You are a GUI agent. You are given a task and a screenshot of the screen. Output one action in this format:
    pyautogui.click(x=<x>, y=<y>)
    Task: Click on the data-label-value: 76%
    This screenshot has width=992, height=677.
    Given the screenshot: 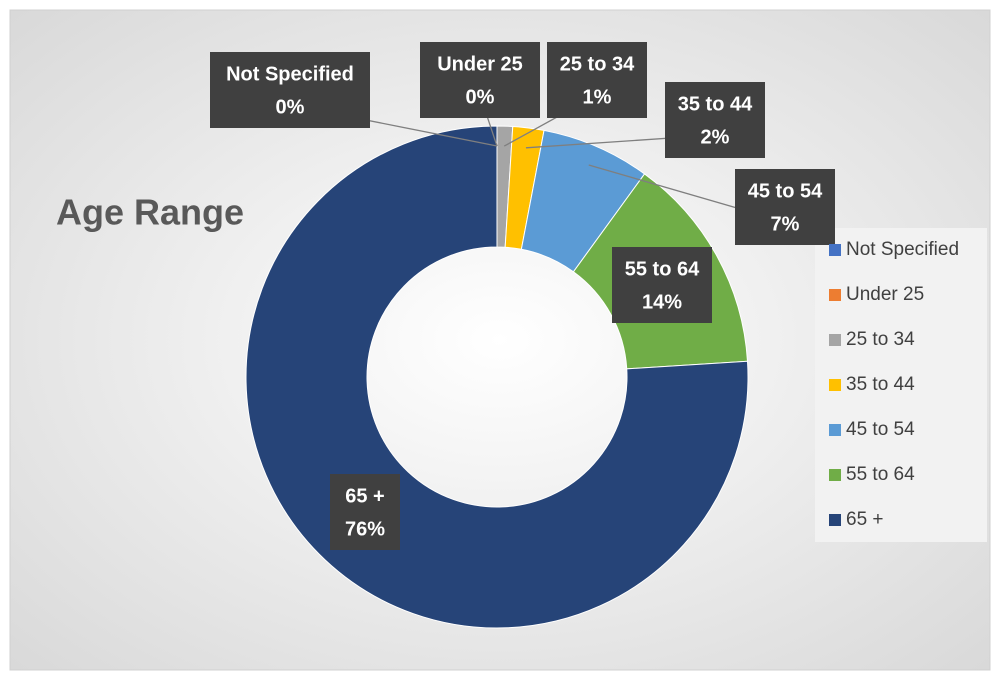 What is the action you would take?
    pyautogui.click(x=365, y=529)
    